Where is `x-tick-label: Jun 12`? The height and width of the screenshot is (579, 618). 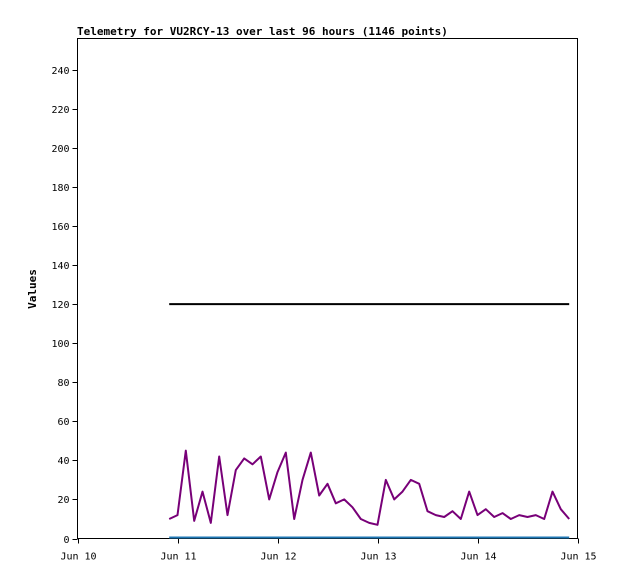
x-tick-label: Jun 12 is located at coordinates (278, 557).